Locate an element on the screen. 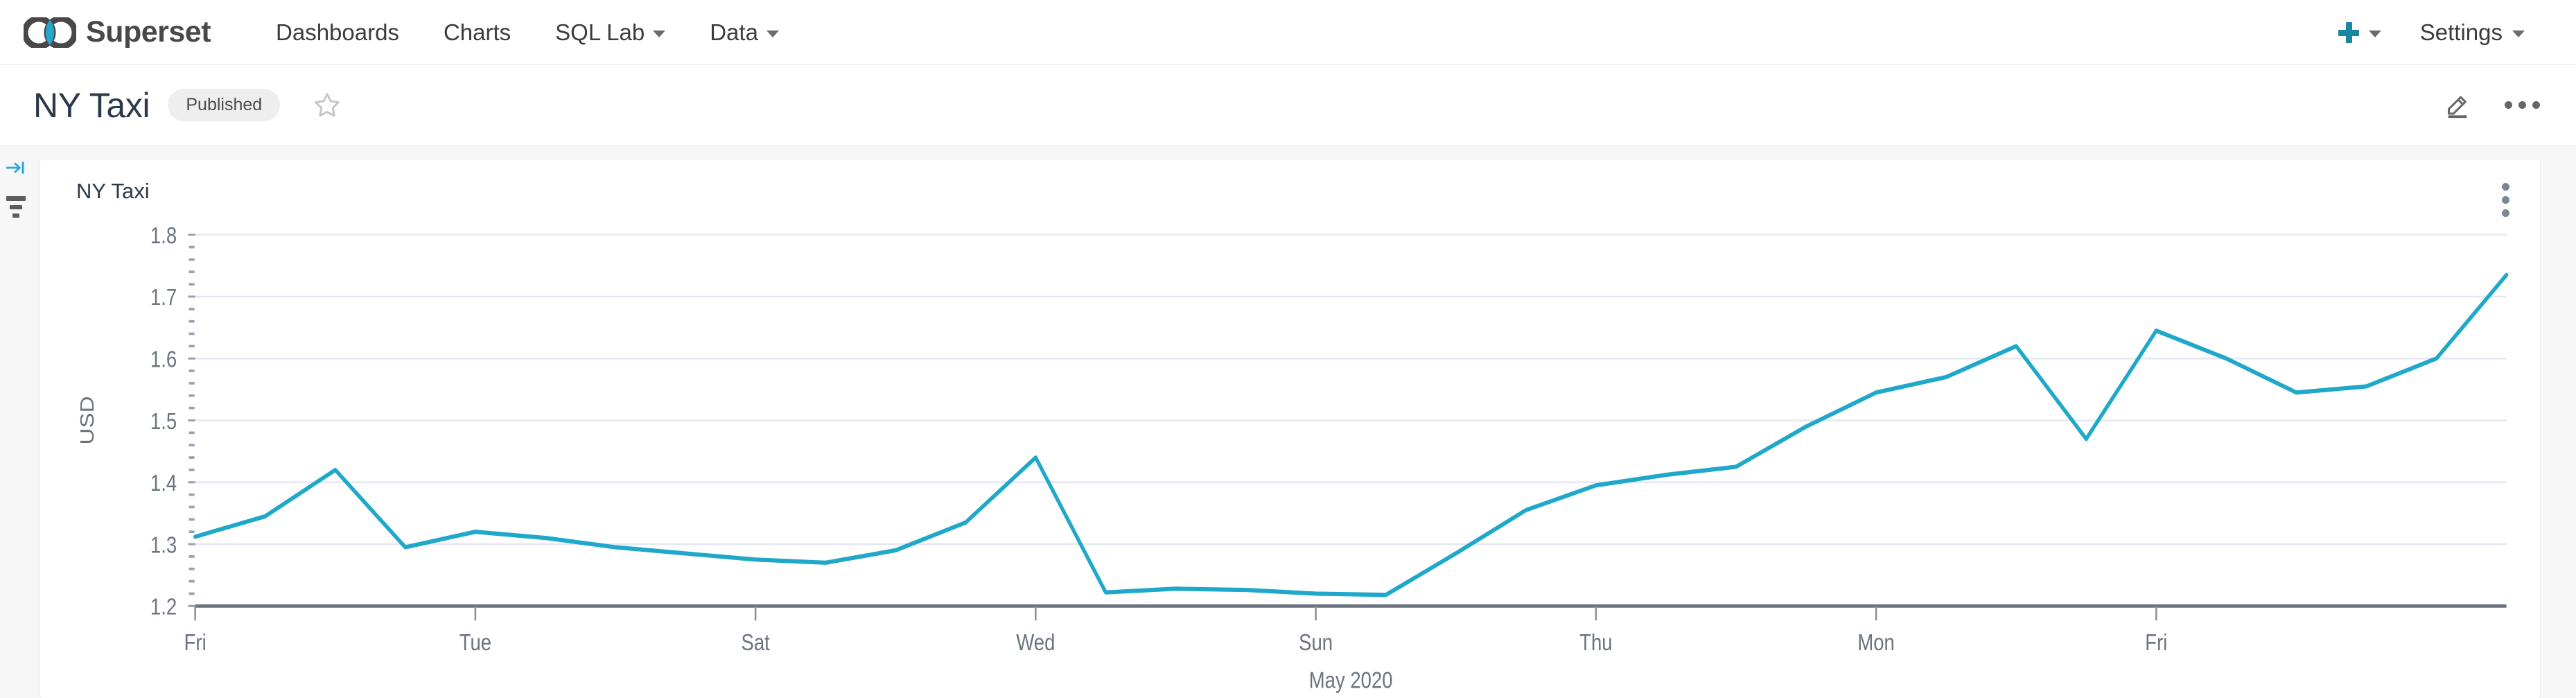 The width and height of the screenshot is (2576, 698). nav-item-dashboards-label: Dashboards is located at coordinates (337, 32).